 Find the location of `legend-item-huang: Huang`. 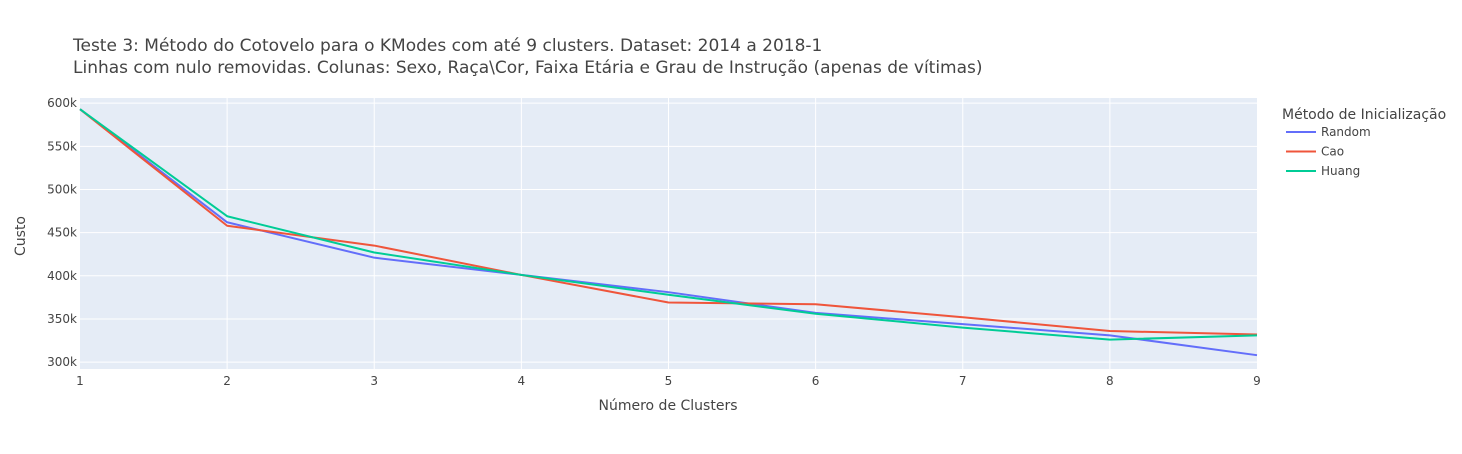

legend-item-huang: Huang is located at coordinates (1323, 171).